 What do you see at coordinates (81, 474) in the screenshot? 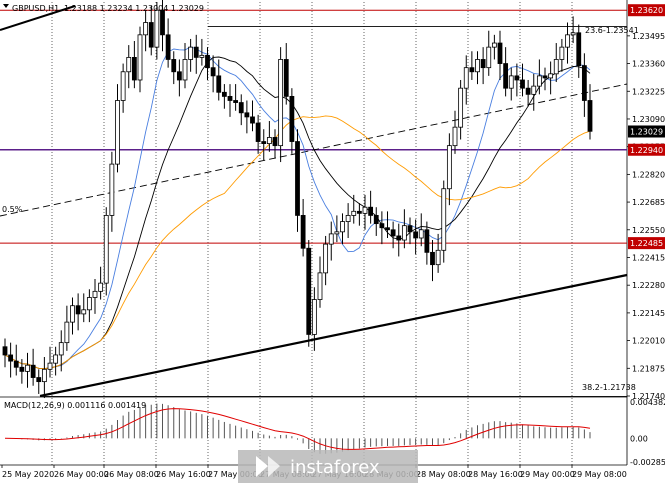
I see `time-tick-label: 26 May 00:00` at bounding box center [81, 474].